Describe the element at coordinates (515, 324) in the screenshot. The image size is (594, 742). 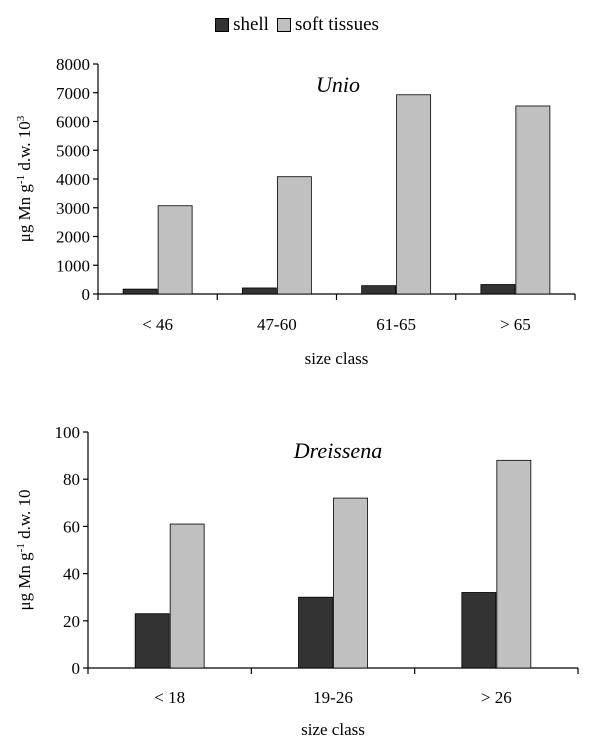
I see `x-category-label: > 65` at that location.